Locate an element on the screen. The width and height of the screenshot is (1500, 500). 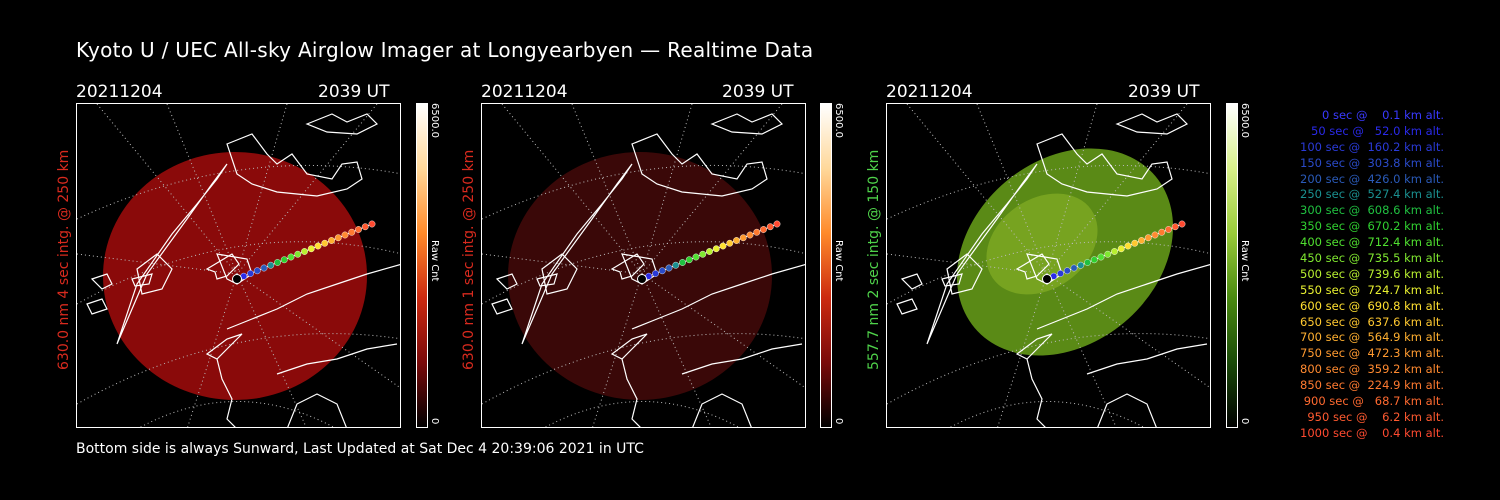
legend-row: 200 sec @ 426.0 km alt. is located at coordinates (1372, 178).